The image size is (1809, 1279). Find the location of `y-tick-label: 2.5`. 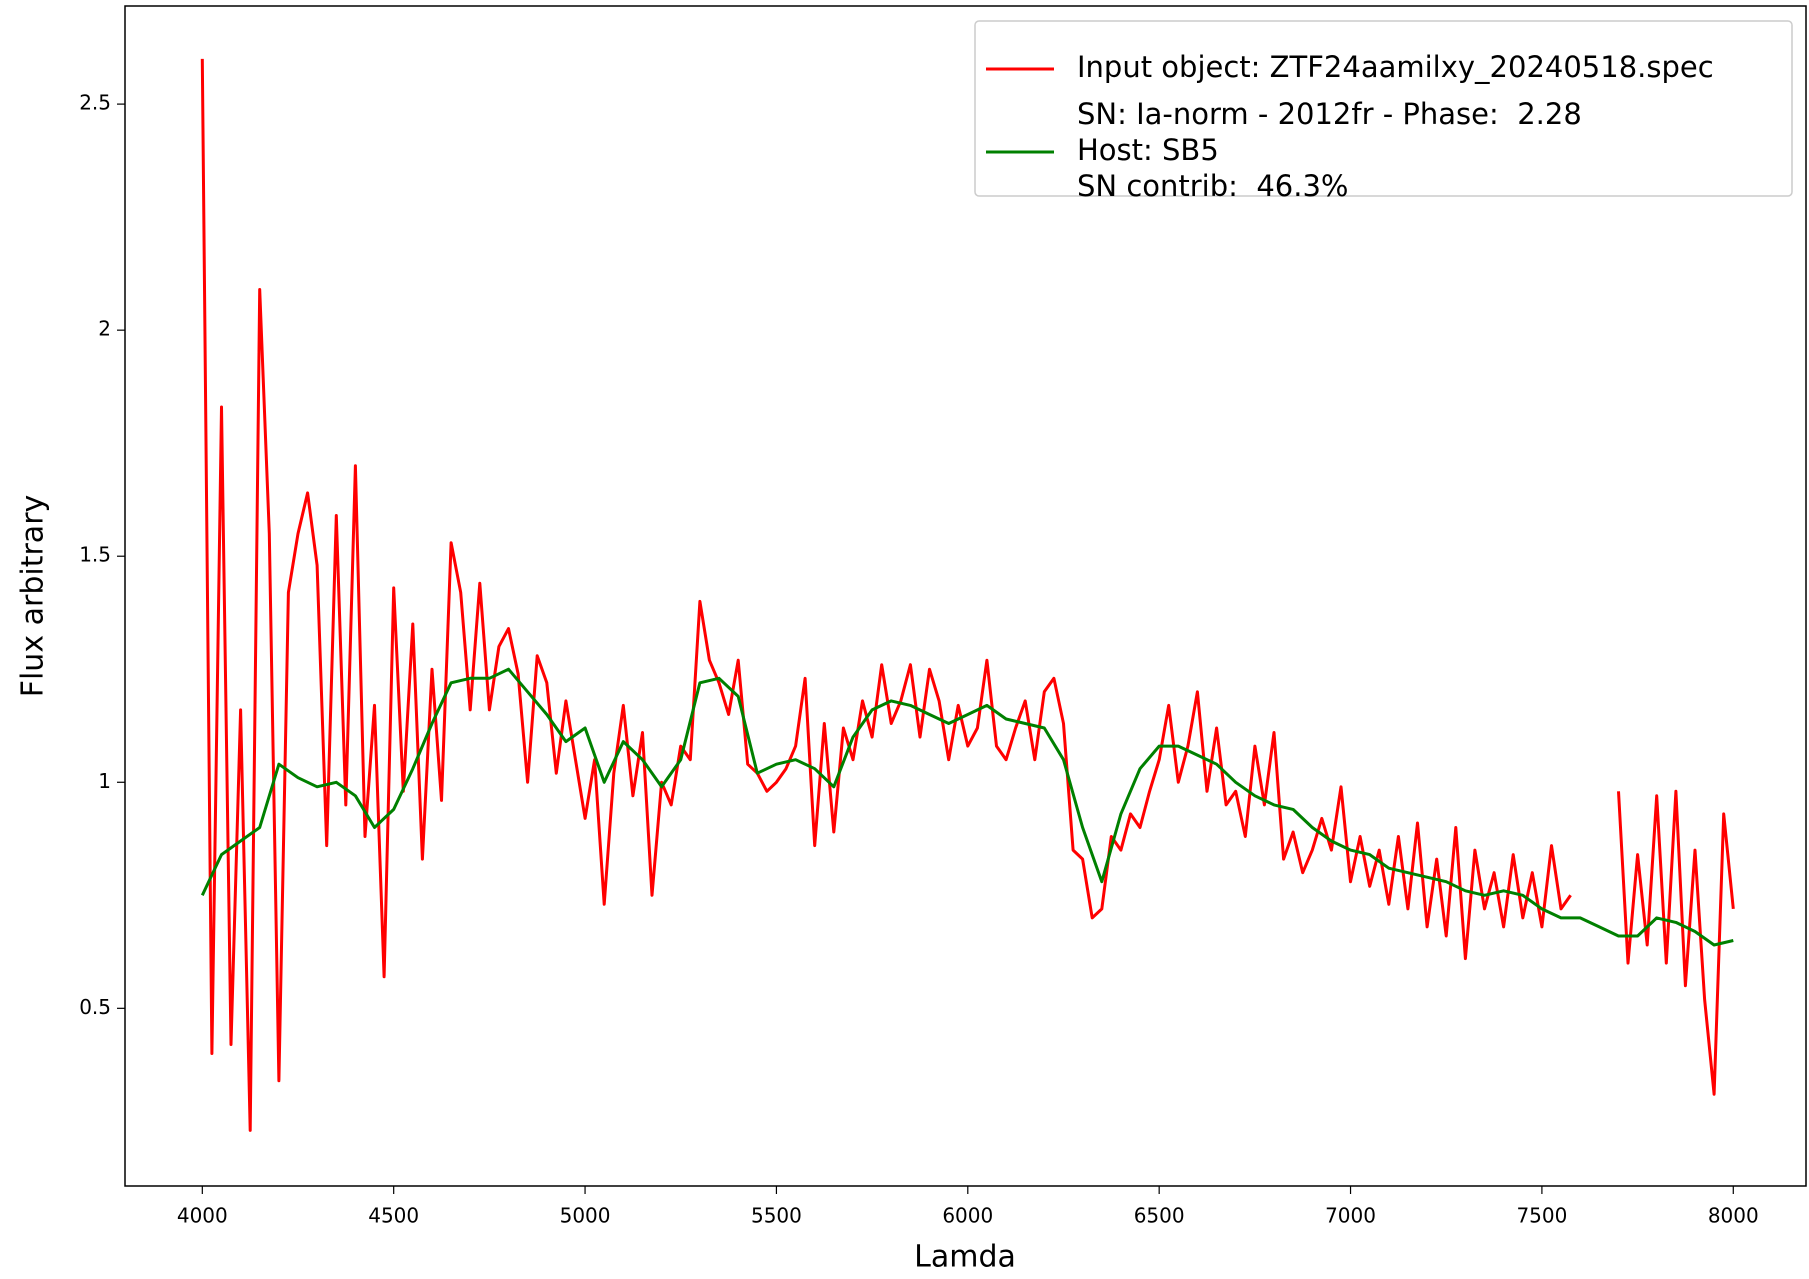

y-tick-label: 2.5 is located at coordinates (95, 103).